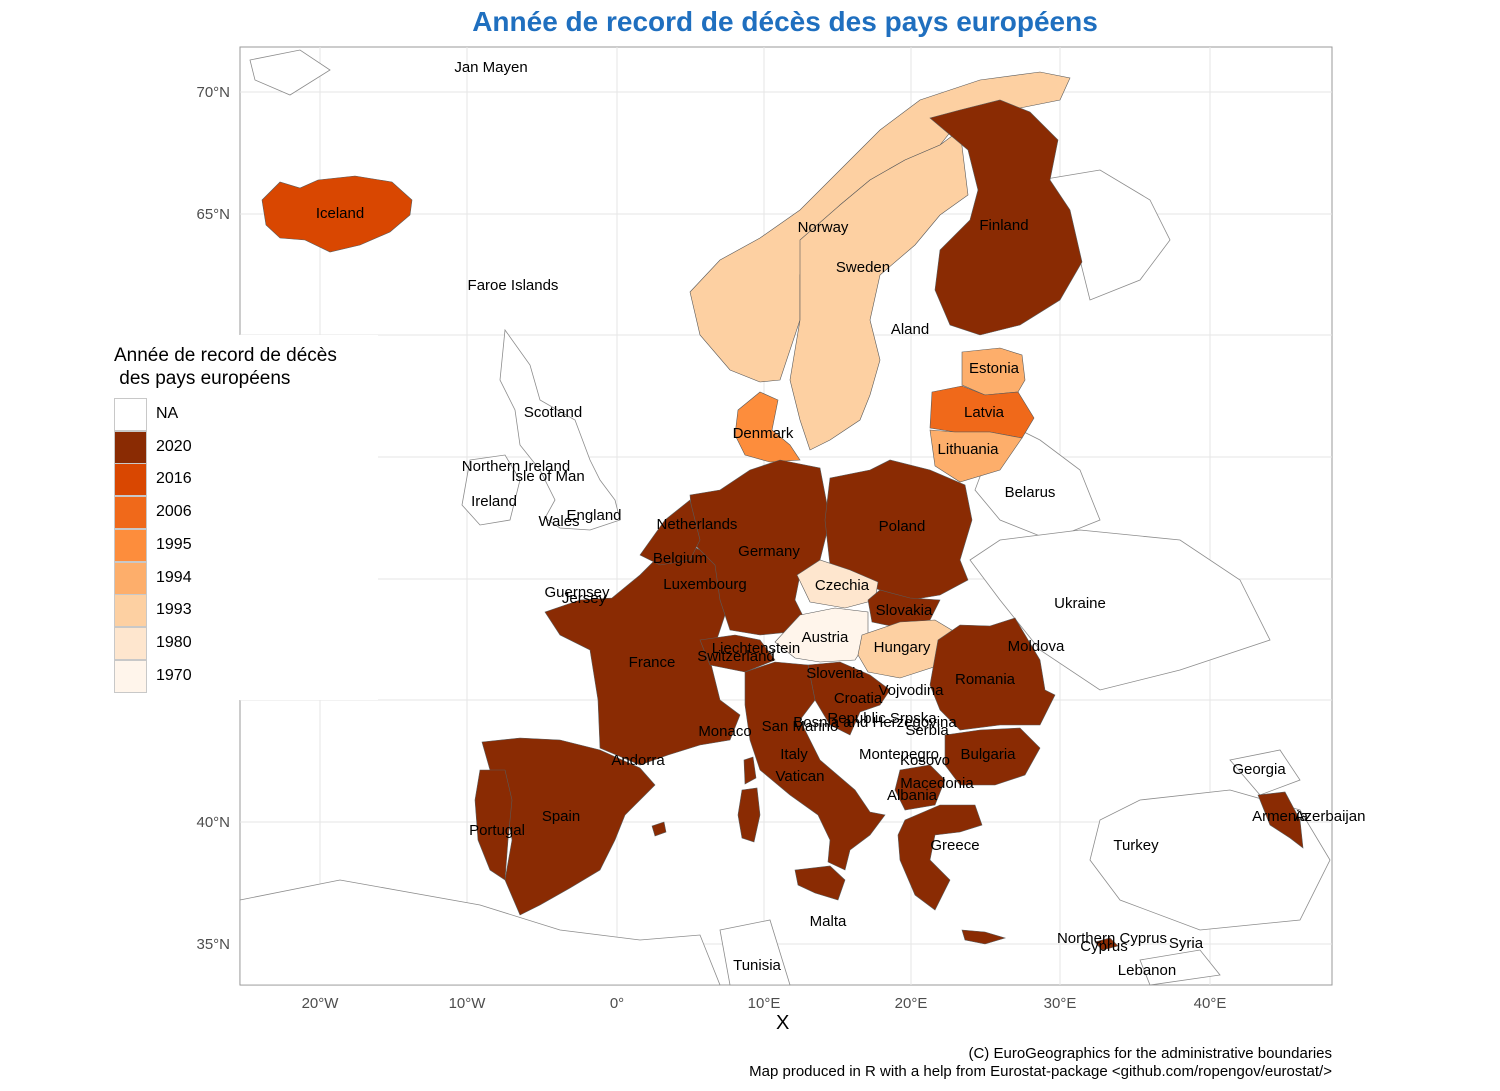  I want to click on label-italy: Italy, so click(794, 754).